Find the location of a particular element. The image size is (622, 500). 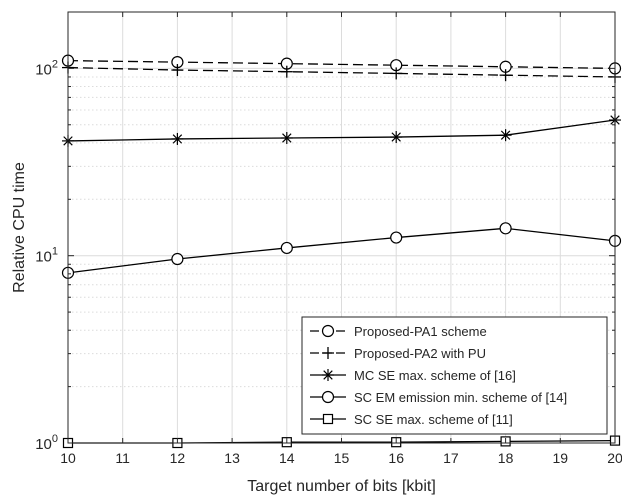

x-tick-label: 10 is located at coordinates (68, 458).